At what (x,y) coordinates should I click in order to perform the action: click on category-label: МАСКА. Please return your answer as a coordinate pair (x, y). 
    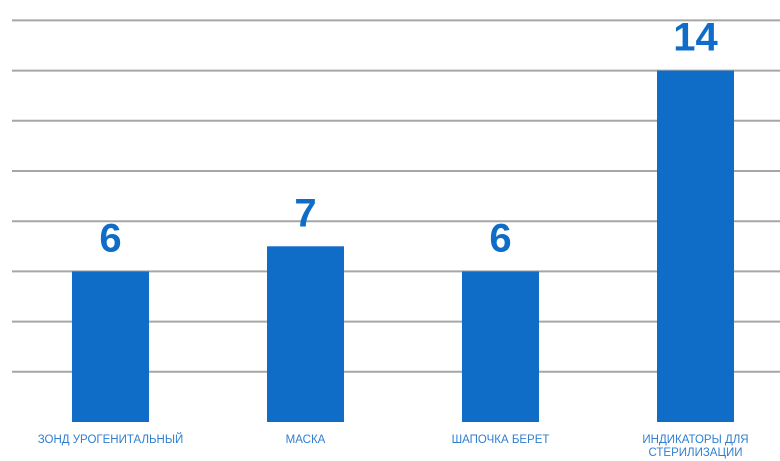
    Looking at the image, I should click on (306, 440).